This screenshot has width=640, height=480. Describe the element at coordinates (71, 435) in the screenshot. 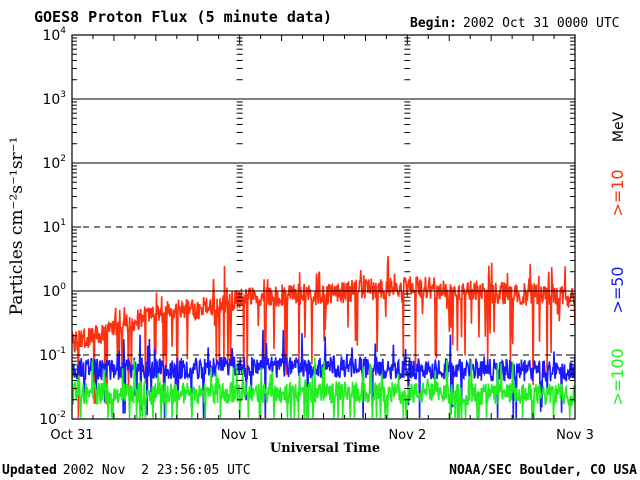

I see `x-tick-label: Oct 31` at that location.